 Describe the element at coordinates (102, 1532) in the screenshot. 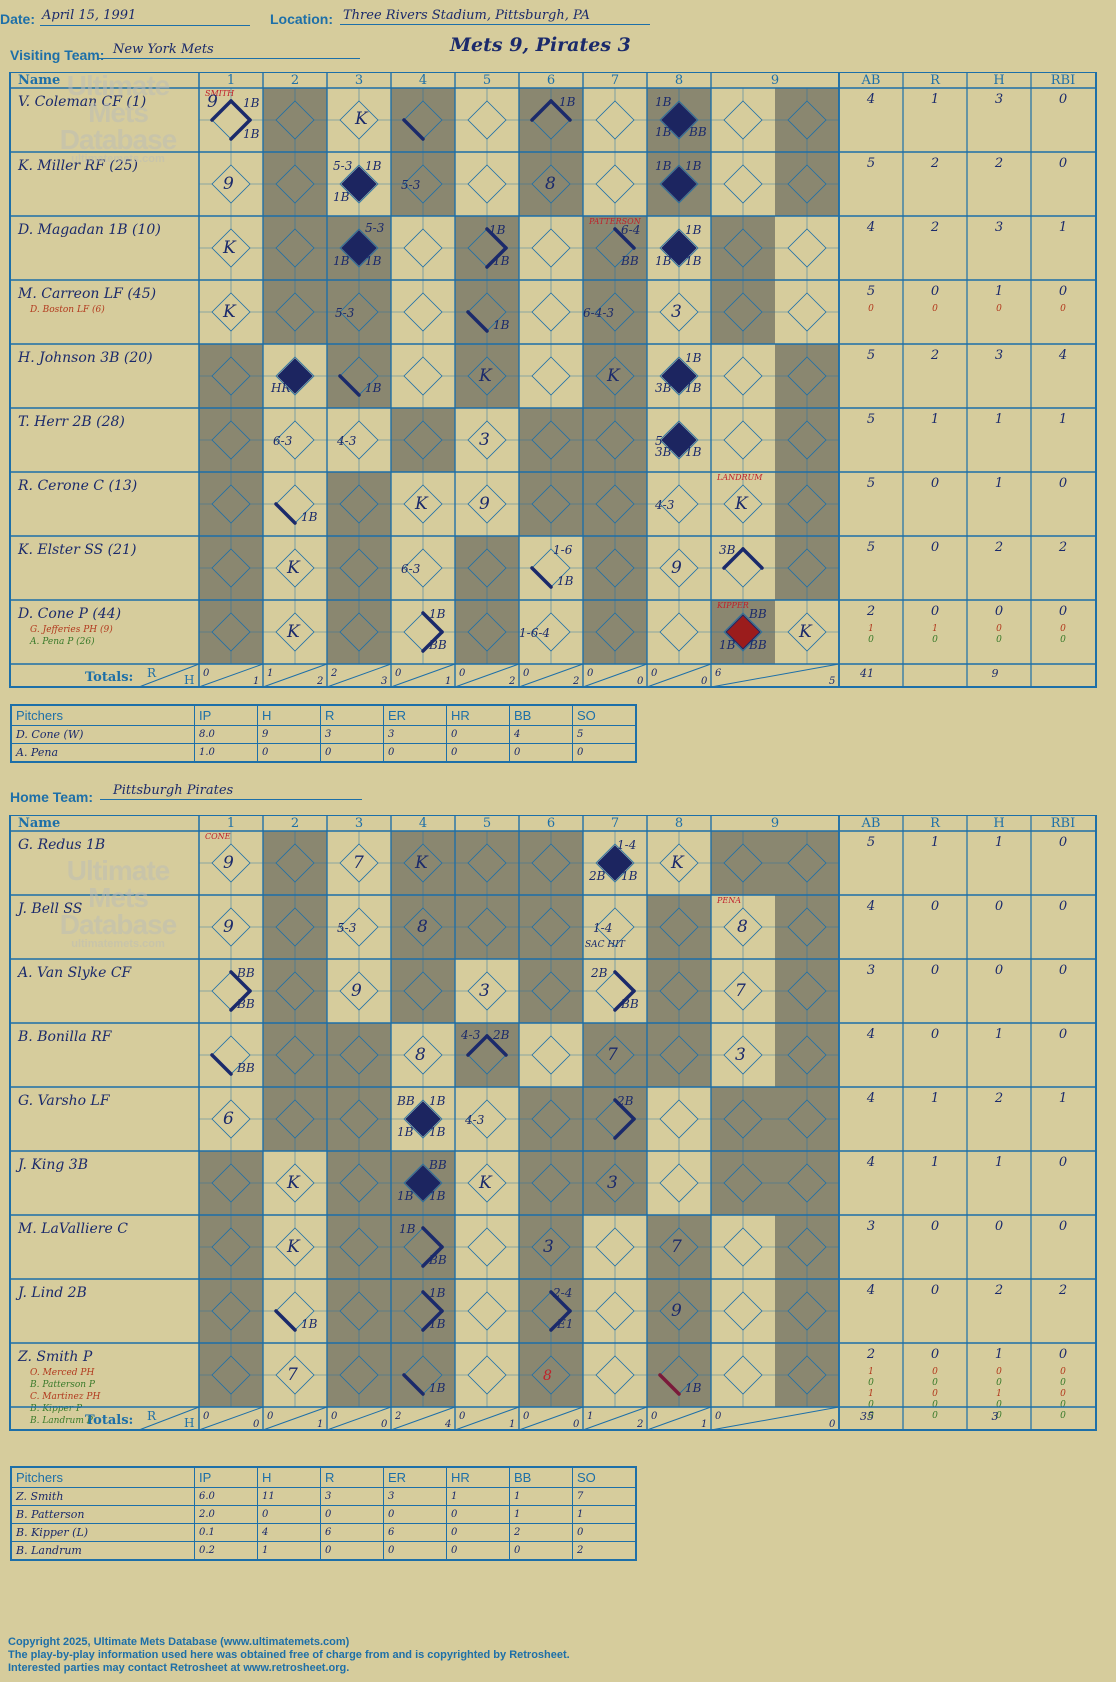

I see `pitcher-name: B. Kipper (L)` at that location.